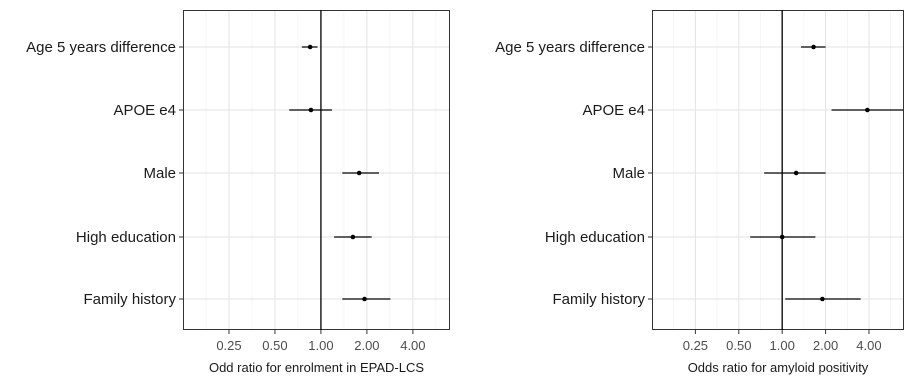  What do you see at coordinates (778, 367) in the screenshot?
I see `x-axis-title: Odds ratio for amyloid positivity` at bounding box center [778, 367].